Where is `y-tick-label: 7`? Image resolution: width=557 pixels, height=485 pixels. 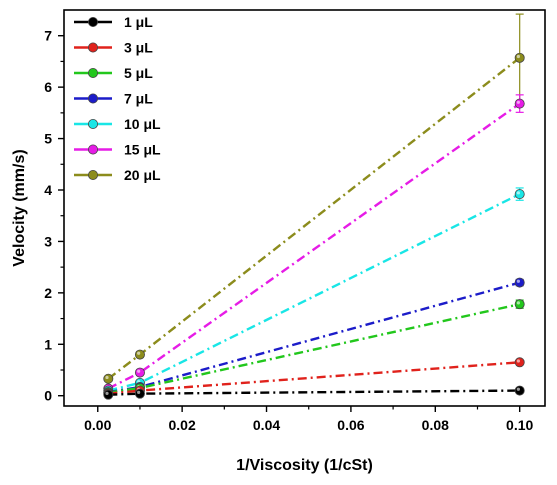 y-tick-label: 7 is located at coordinates (48, 36).